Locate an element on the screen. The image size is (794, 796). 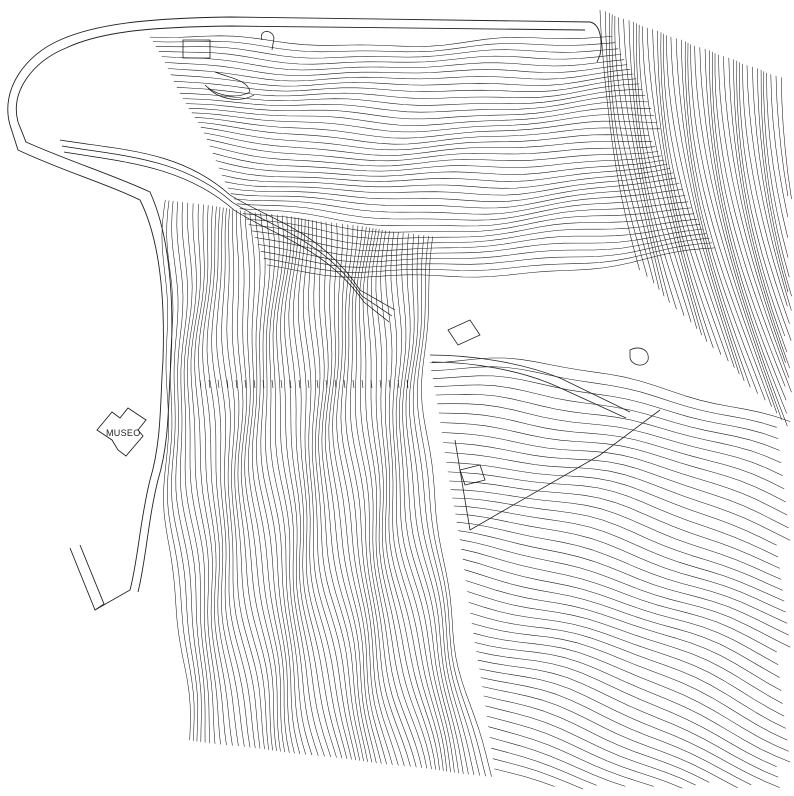
museum-label: MUSEO is located at coordinates (123, 433).